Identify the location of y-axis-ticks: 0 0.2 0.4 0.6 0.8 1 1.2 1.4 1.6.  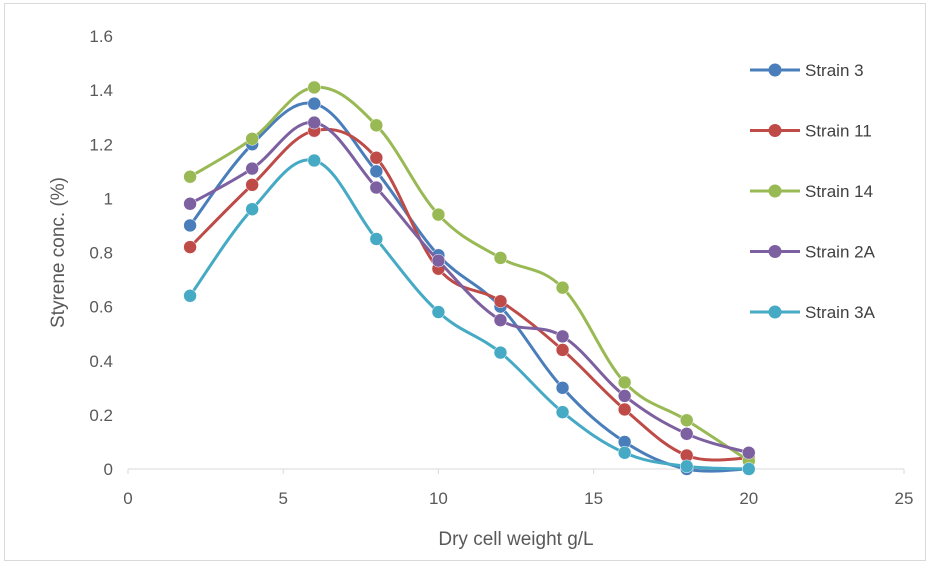
(101, 253).